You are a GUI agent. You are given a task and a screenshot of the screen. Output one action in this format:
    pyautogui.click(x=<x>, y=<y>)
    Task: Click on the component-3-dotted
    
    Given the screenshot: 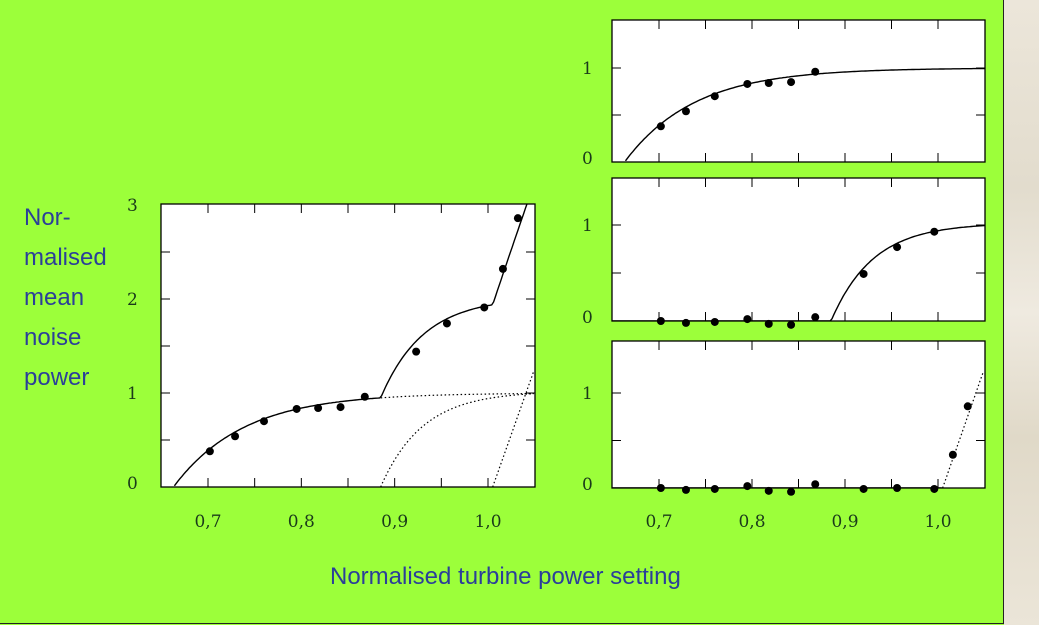 What is the action you would take?
    pyautogui.click(x=513, y=429)
    